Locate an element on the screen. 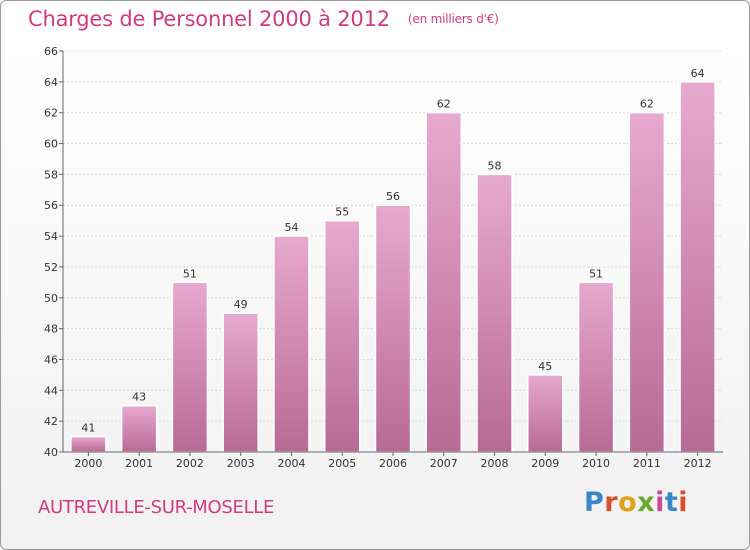  y-tick-label: 66 is located at coordinates (51, 51).